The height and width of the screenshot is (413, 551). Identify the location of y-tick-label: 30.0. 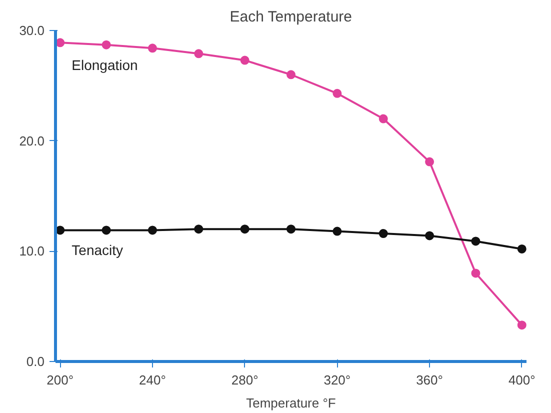
(32, 30).